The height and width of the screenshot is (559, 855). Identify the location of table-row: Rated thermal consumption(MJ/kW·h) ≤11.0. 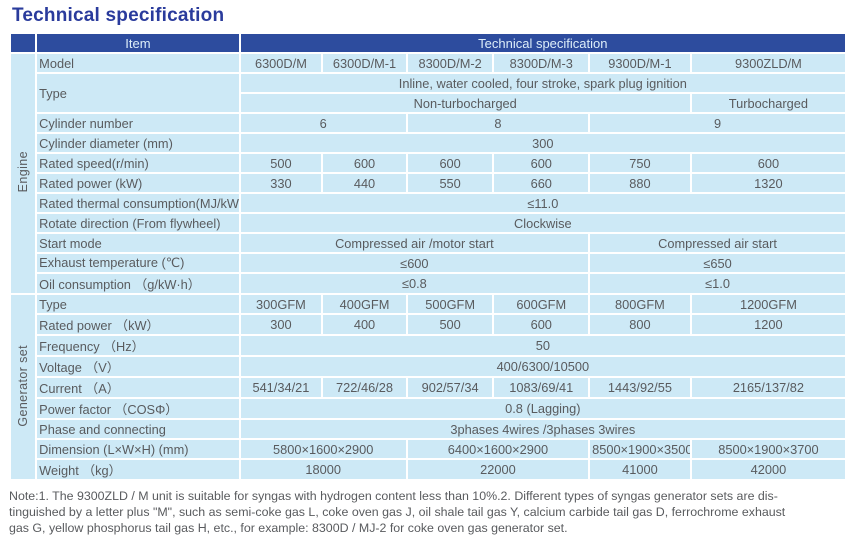
(428, 203).